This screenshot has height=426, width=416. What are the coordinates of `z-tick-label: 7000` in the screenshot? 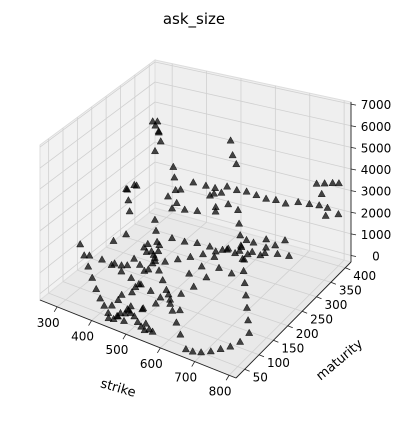 It's located at (376, 105).